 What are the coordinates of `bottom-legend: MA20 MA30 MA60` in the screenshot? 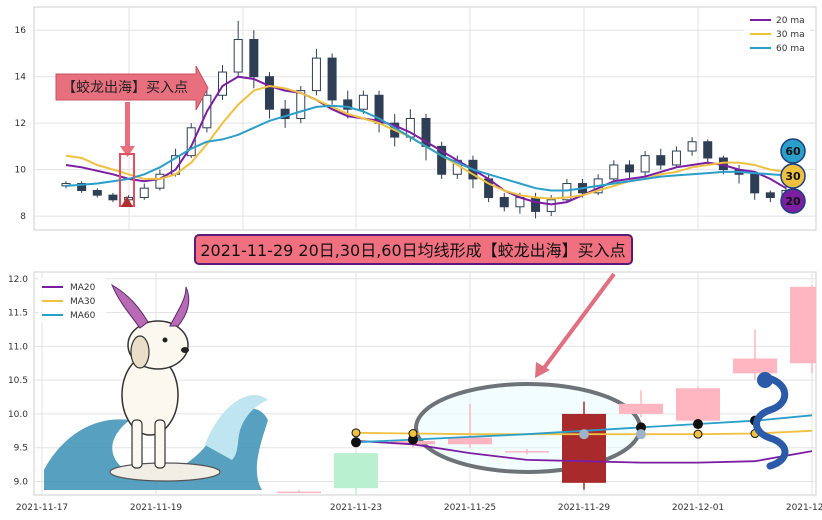 It's located at (72, 300).